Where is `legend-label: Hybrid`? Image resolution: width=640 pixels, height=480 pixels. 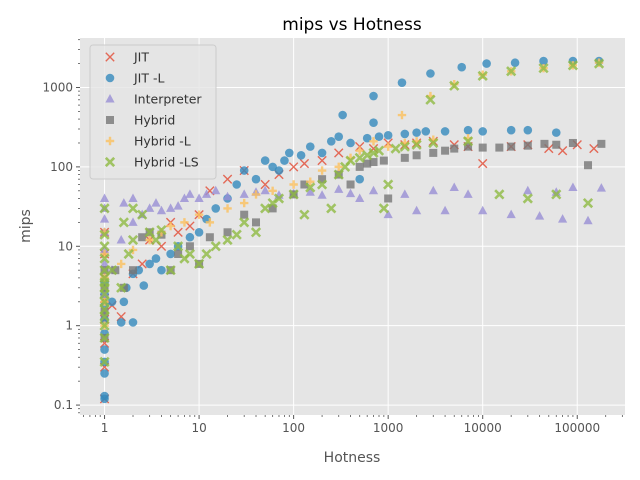 legend-label: Hybrid is located at coordinates (154, 120).